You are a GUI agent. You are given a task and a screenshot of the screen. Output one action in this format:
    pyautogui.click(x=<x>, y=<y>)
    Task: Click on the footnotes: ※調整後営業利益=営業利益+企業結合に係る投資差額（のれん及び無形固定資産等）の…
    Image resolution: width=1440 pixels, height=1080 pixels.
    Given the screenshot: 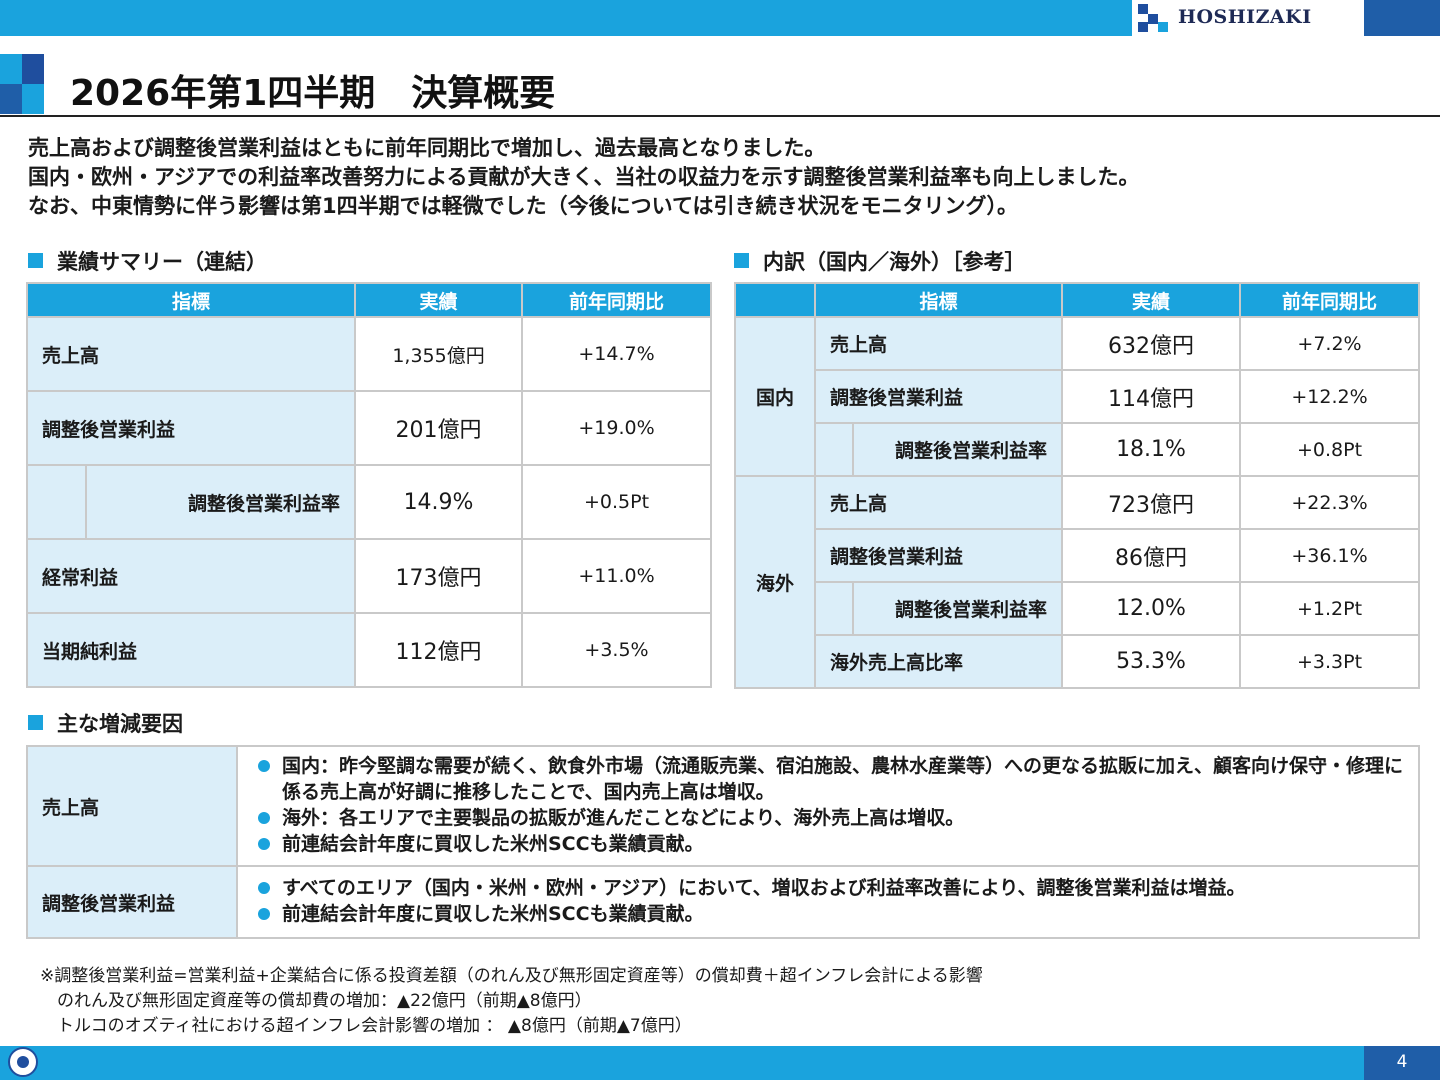 What is the action you would take?
    pyautogui.click(x=511, y=1001)
    